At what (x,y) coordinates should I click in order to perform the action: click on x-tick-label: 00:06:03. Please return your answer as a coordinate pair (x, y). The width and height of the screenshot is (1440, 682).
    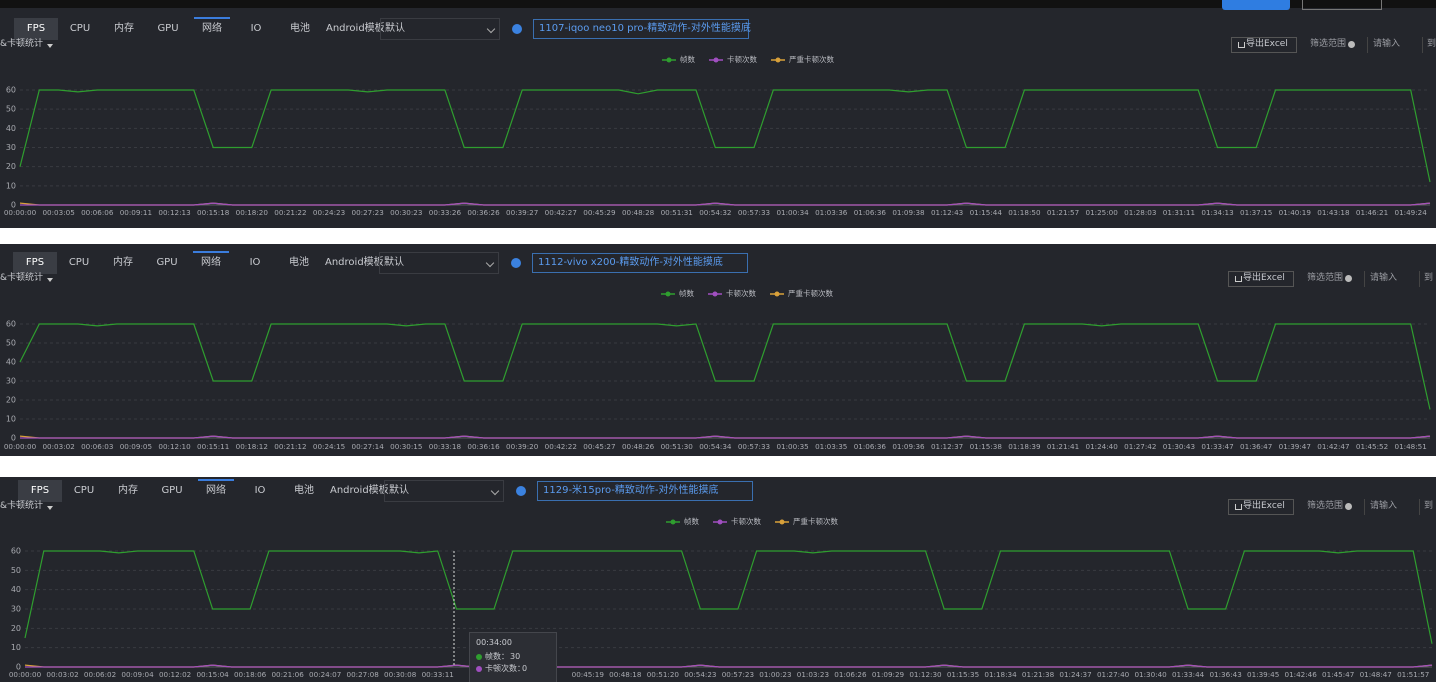
    Looking at the image, I should click on (97, 446).